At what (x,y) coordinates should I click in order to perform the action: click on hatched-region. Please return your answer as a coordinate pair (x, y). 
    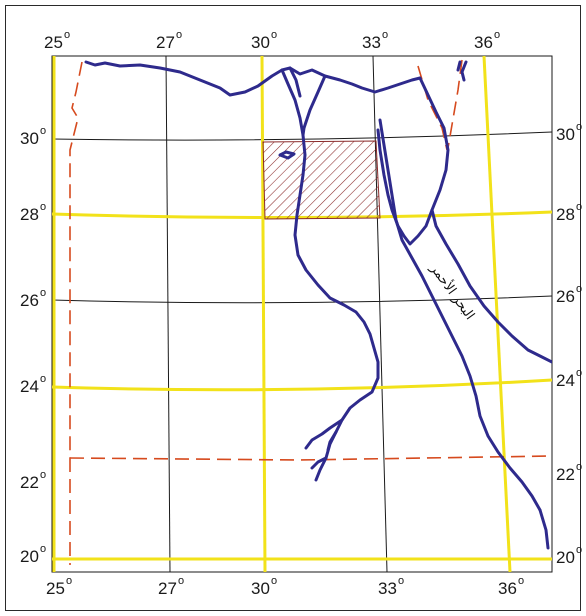
    Looking at the image, I should click on (321, 180).